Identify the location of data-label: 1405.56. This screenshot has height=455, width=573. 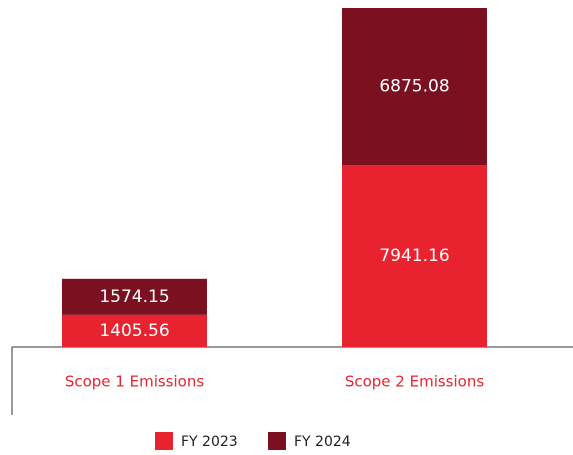
(134, 331).